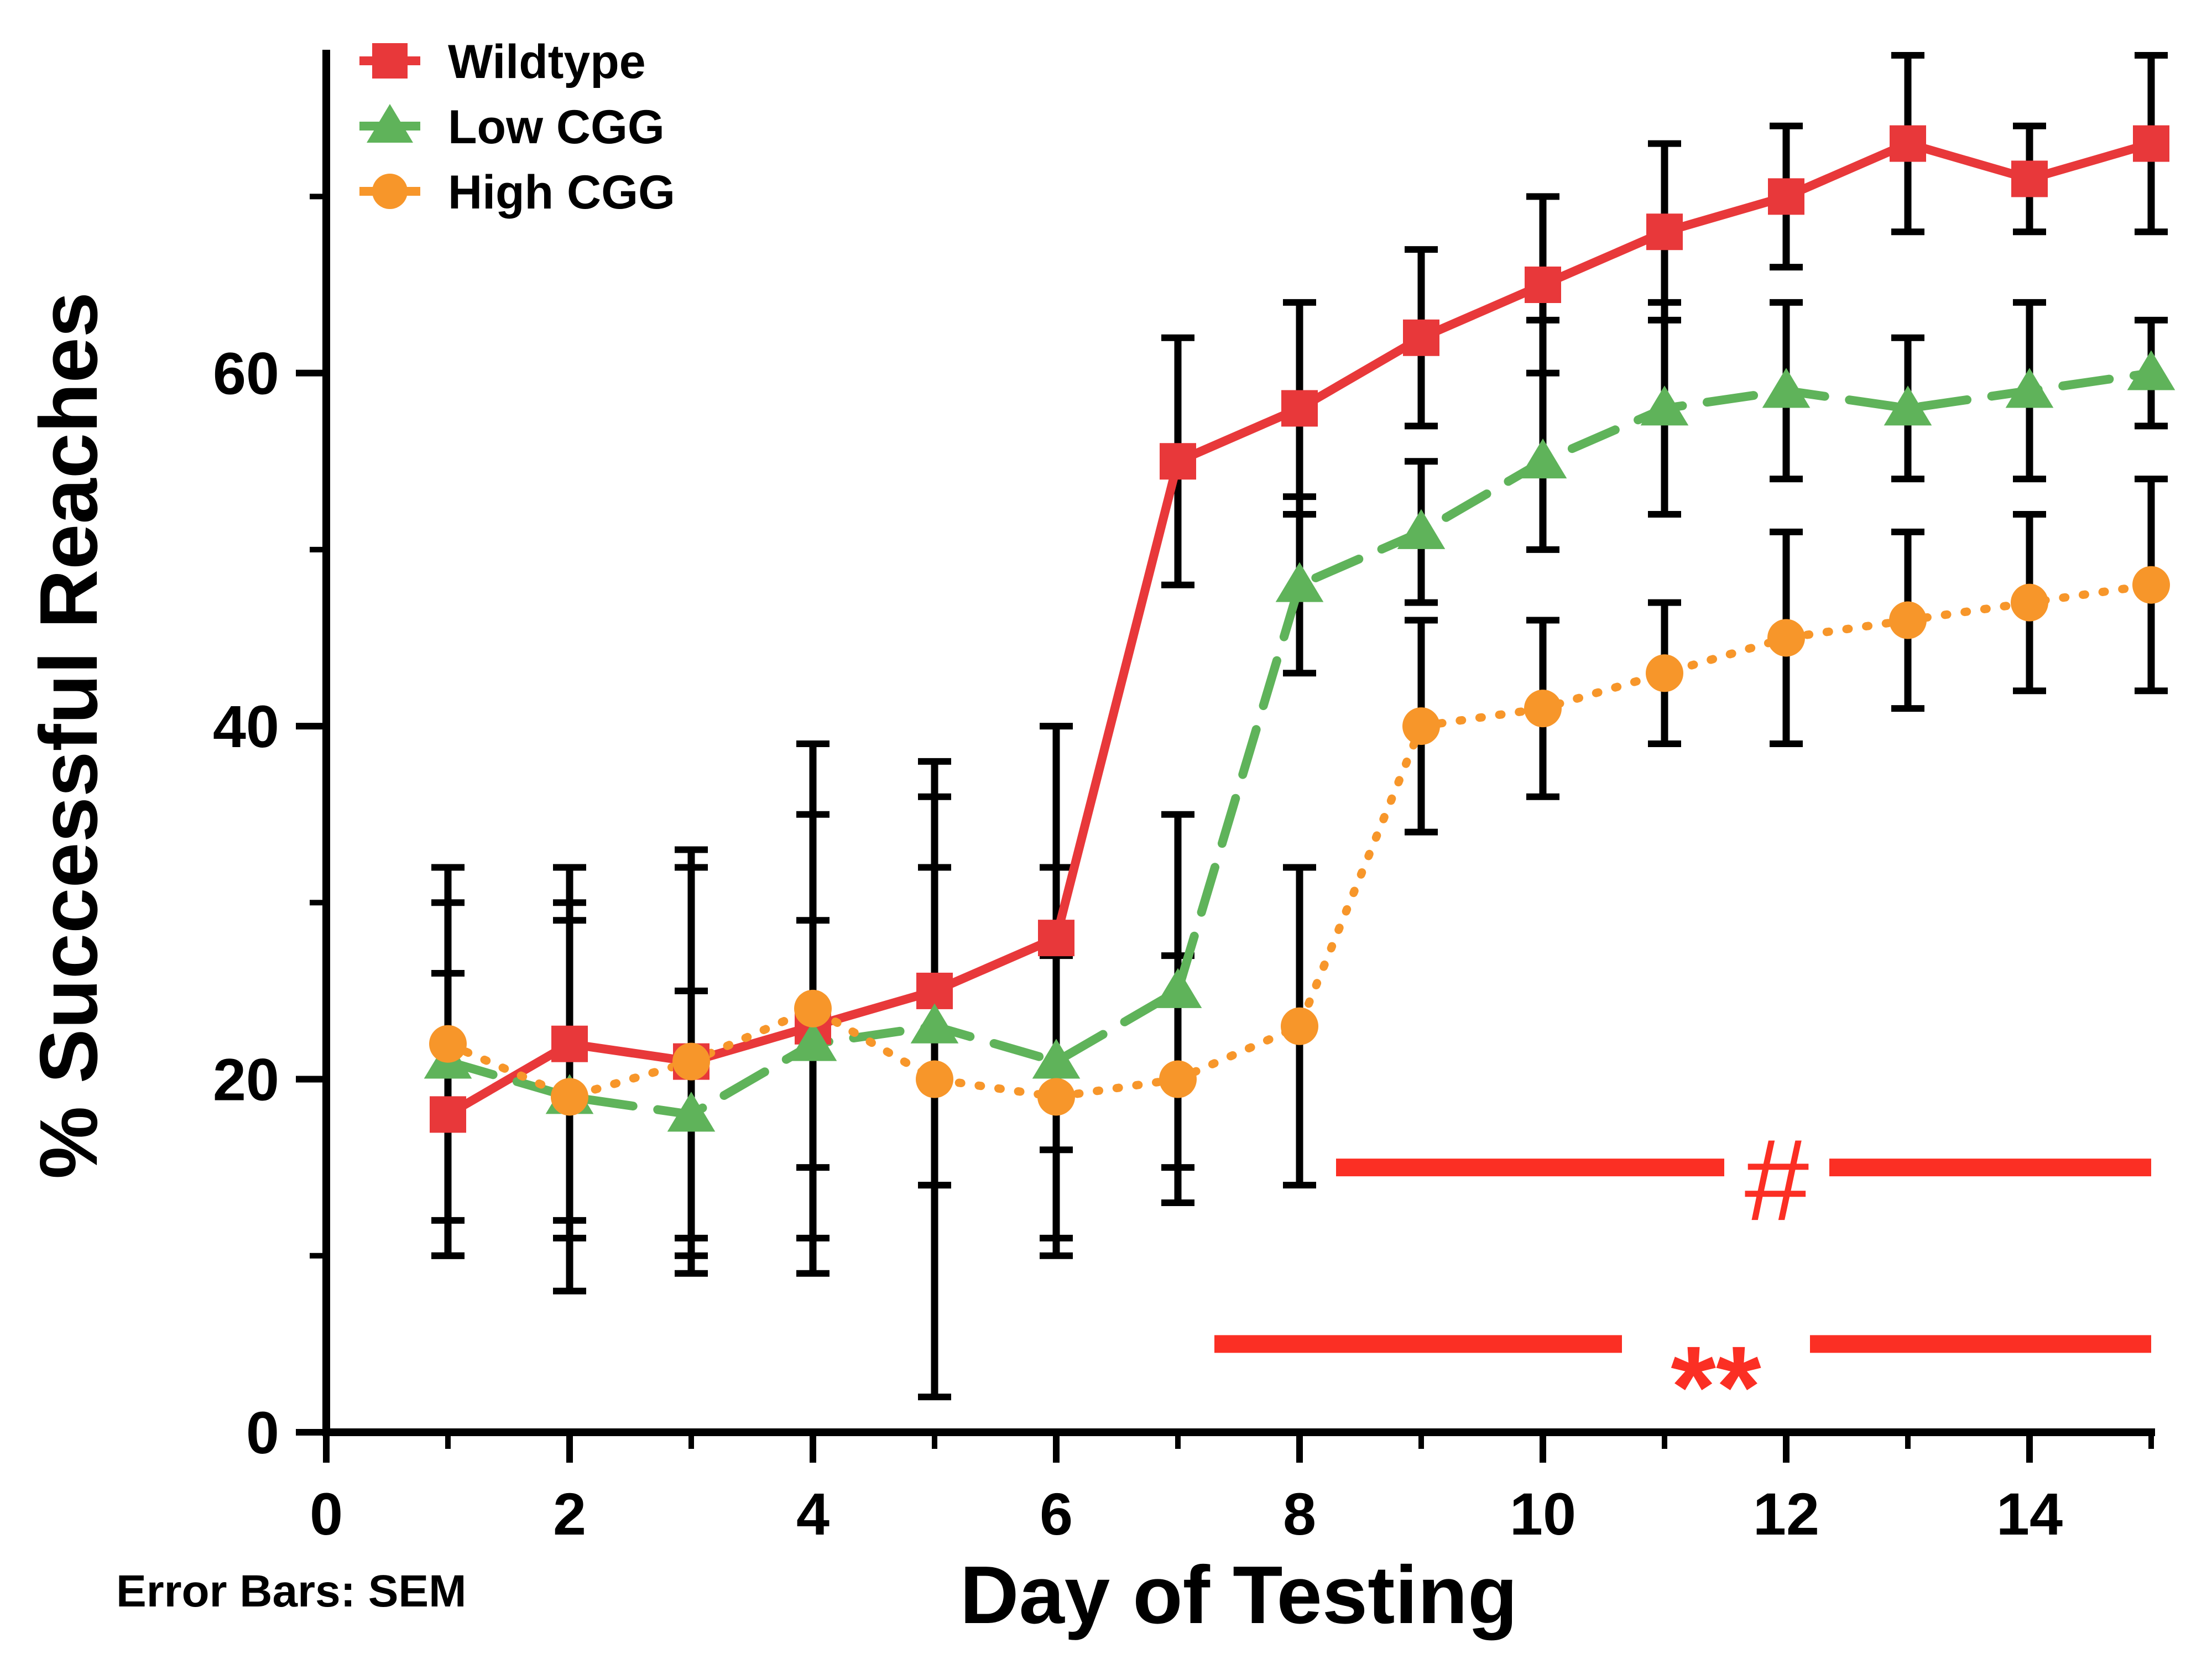 This screenshot has width=2212, height=1659. I want to click on y-tick-label: 40, so click(246, 727).